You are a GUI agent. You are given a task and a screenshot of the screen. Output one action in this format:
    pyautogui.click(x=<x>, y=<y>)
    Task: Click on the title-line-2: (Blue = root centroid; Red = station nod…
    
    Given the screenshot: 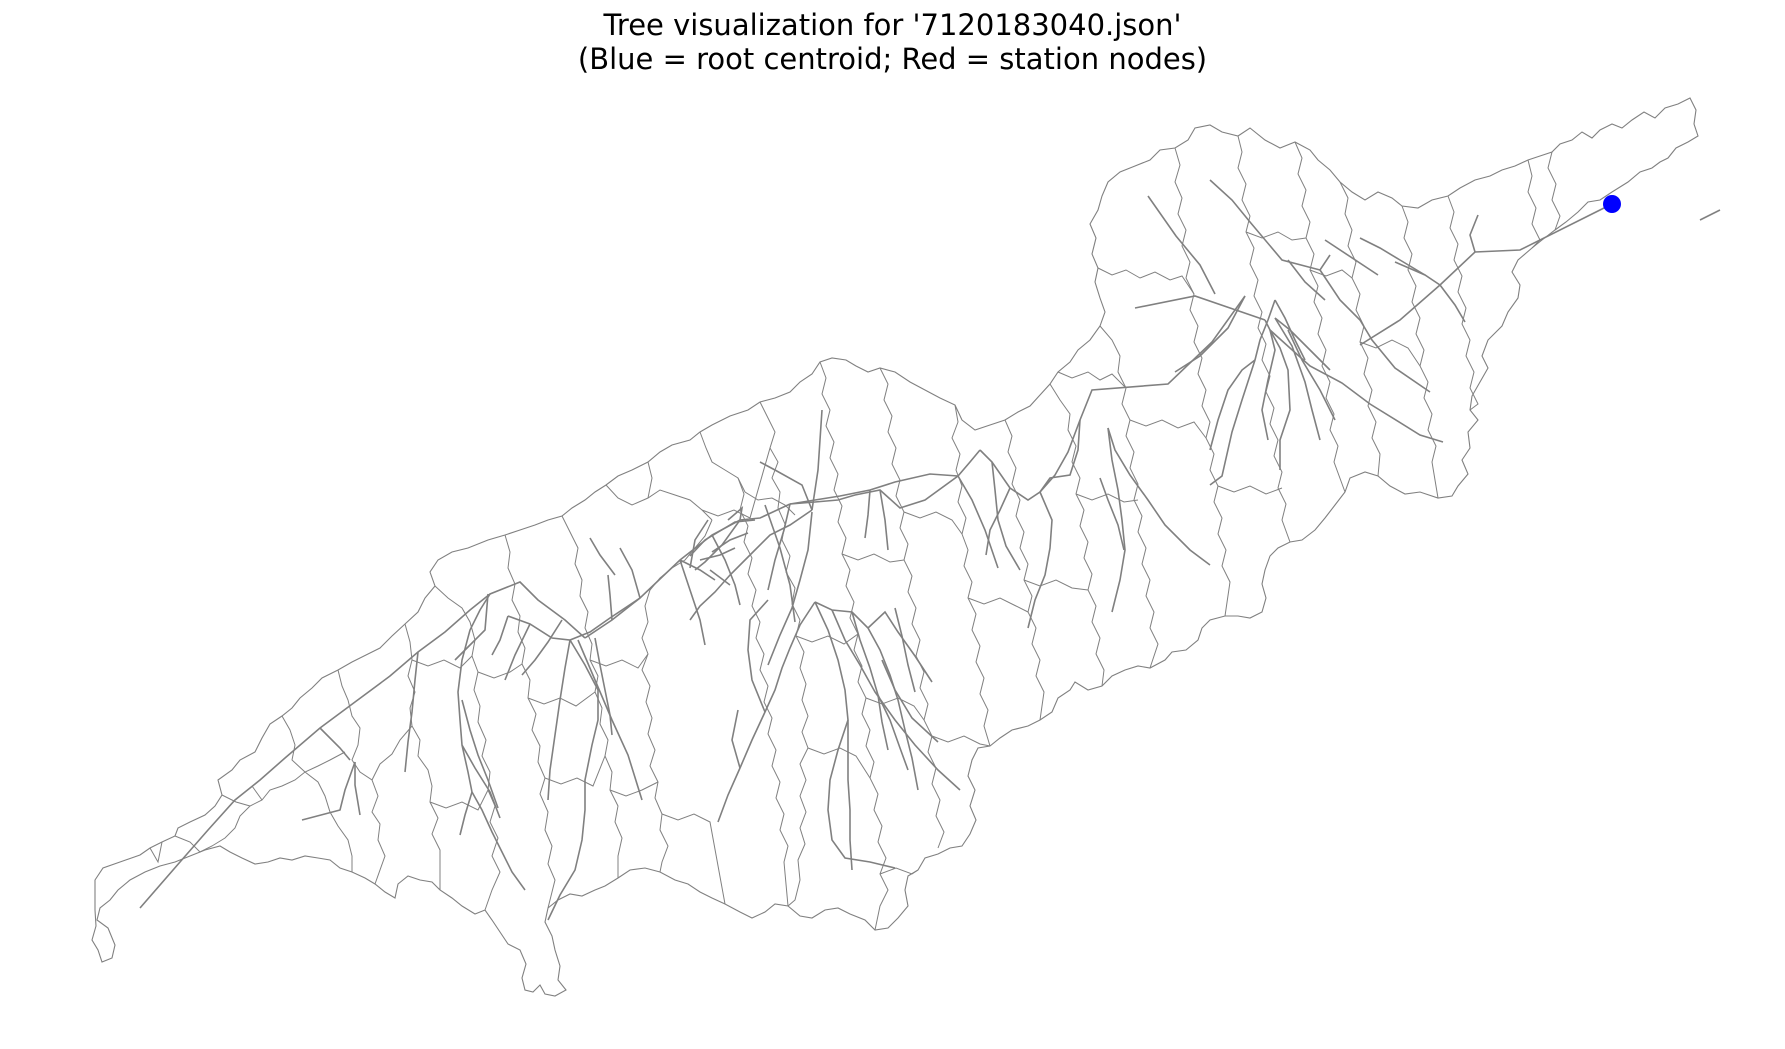 What is the action you would take?
    pyautogui.click(x=892, y=59)
    